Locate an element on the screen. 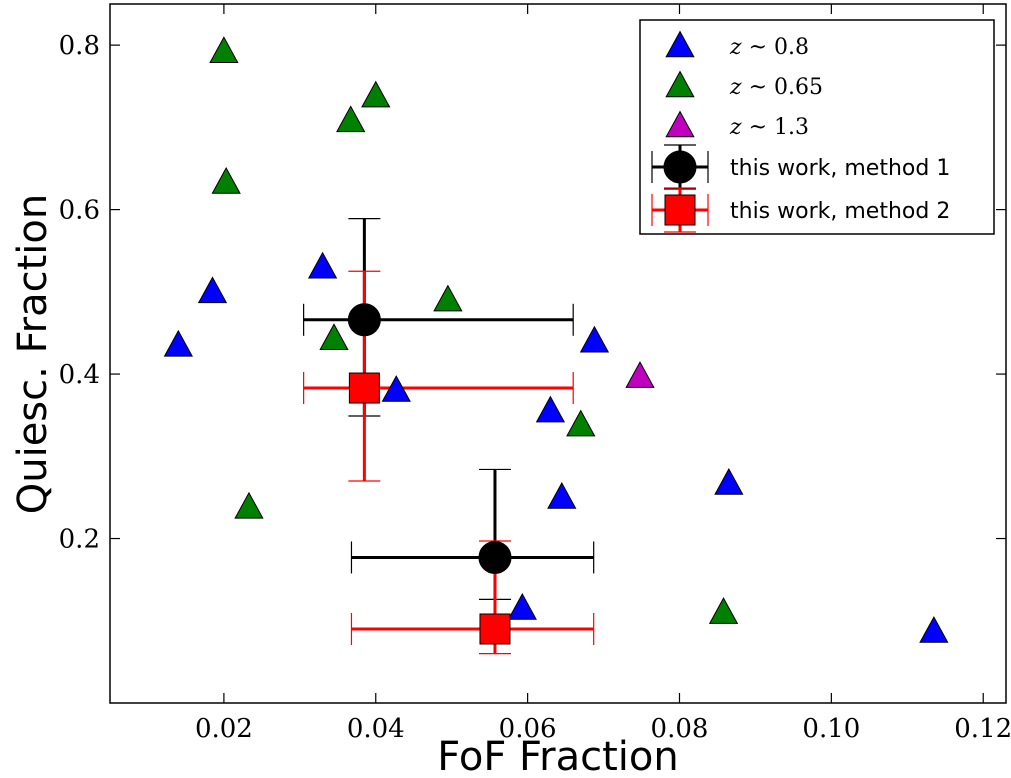 The height and width of the screenshot is (778, 1011). x-tick-label: 0.12 is located at coordinates (982, 729).